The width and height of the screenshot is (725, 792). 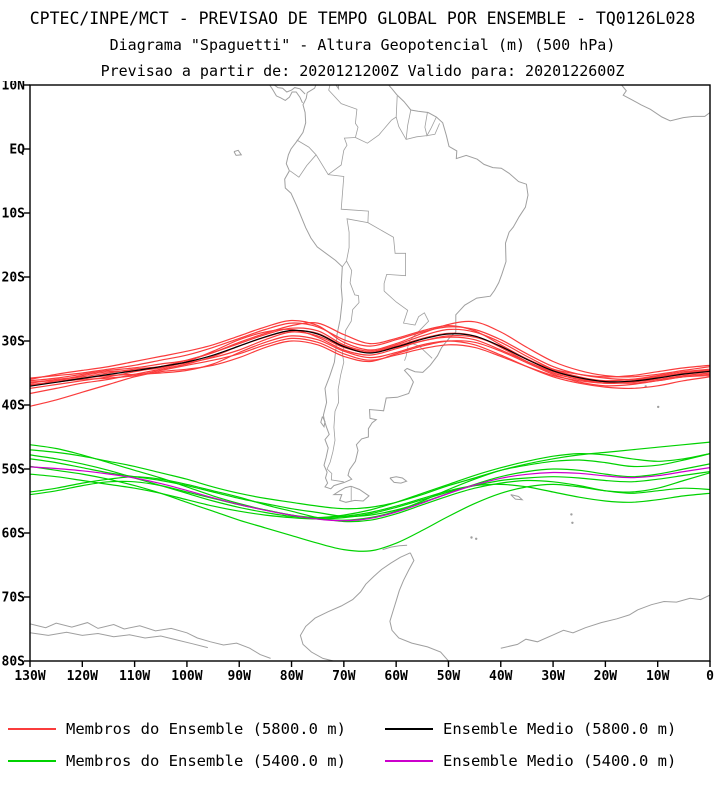 What do you see at coordinates (560, 729) in the screenshot?
I see `legend-label-mean-5800: Ensemble Medio (5800.0 m)` at bounding box center [560, 729].